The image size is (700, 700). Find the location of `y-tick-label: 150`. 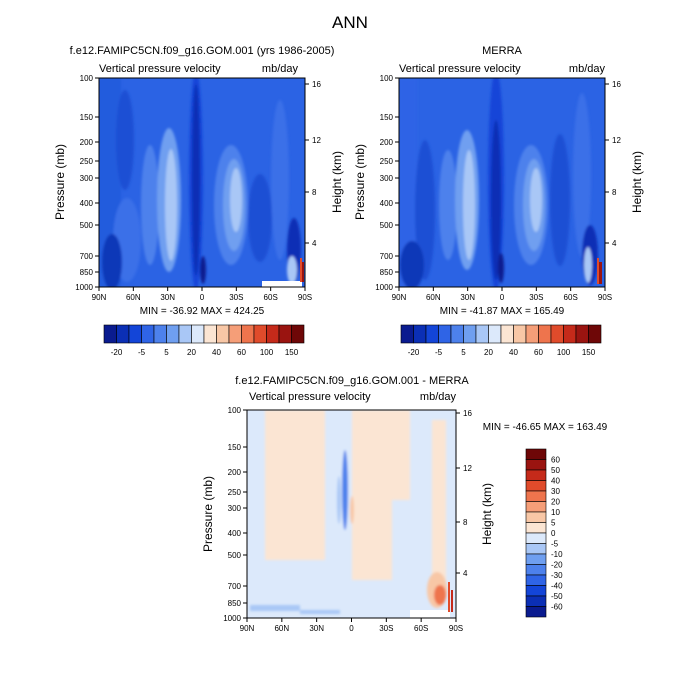

y-tick-label: 150 is located at coordinates (87, 117).